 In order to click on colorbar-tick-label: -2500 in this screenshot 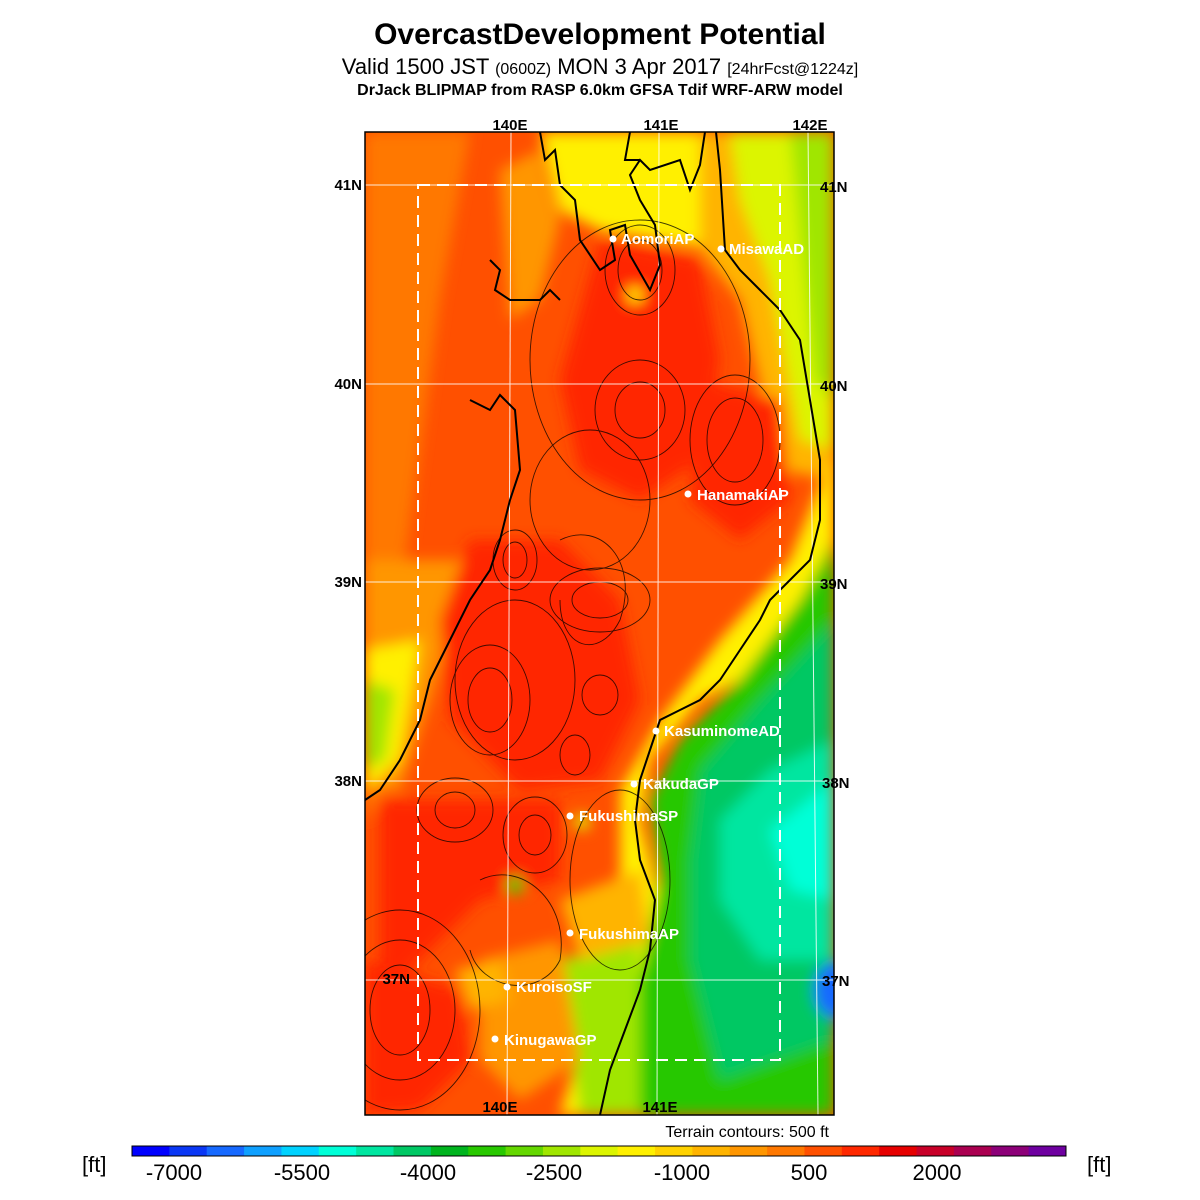, I will do `click(554, 1172)`.